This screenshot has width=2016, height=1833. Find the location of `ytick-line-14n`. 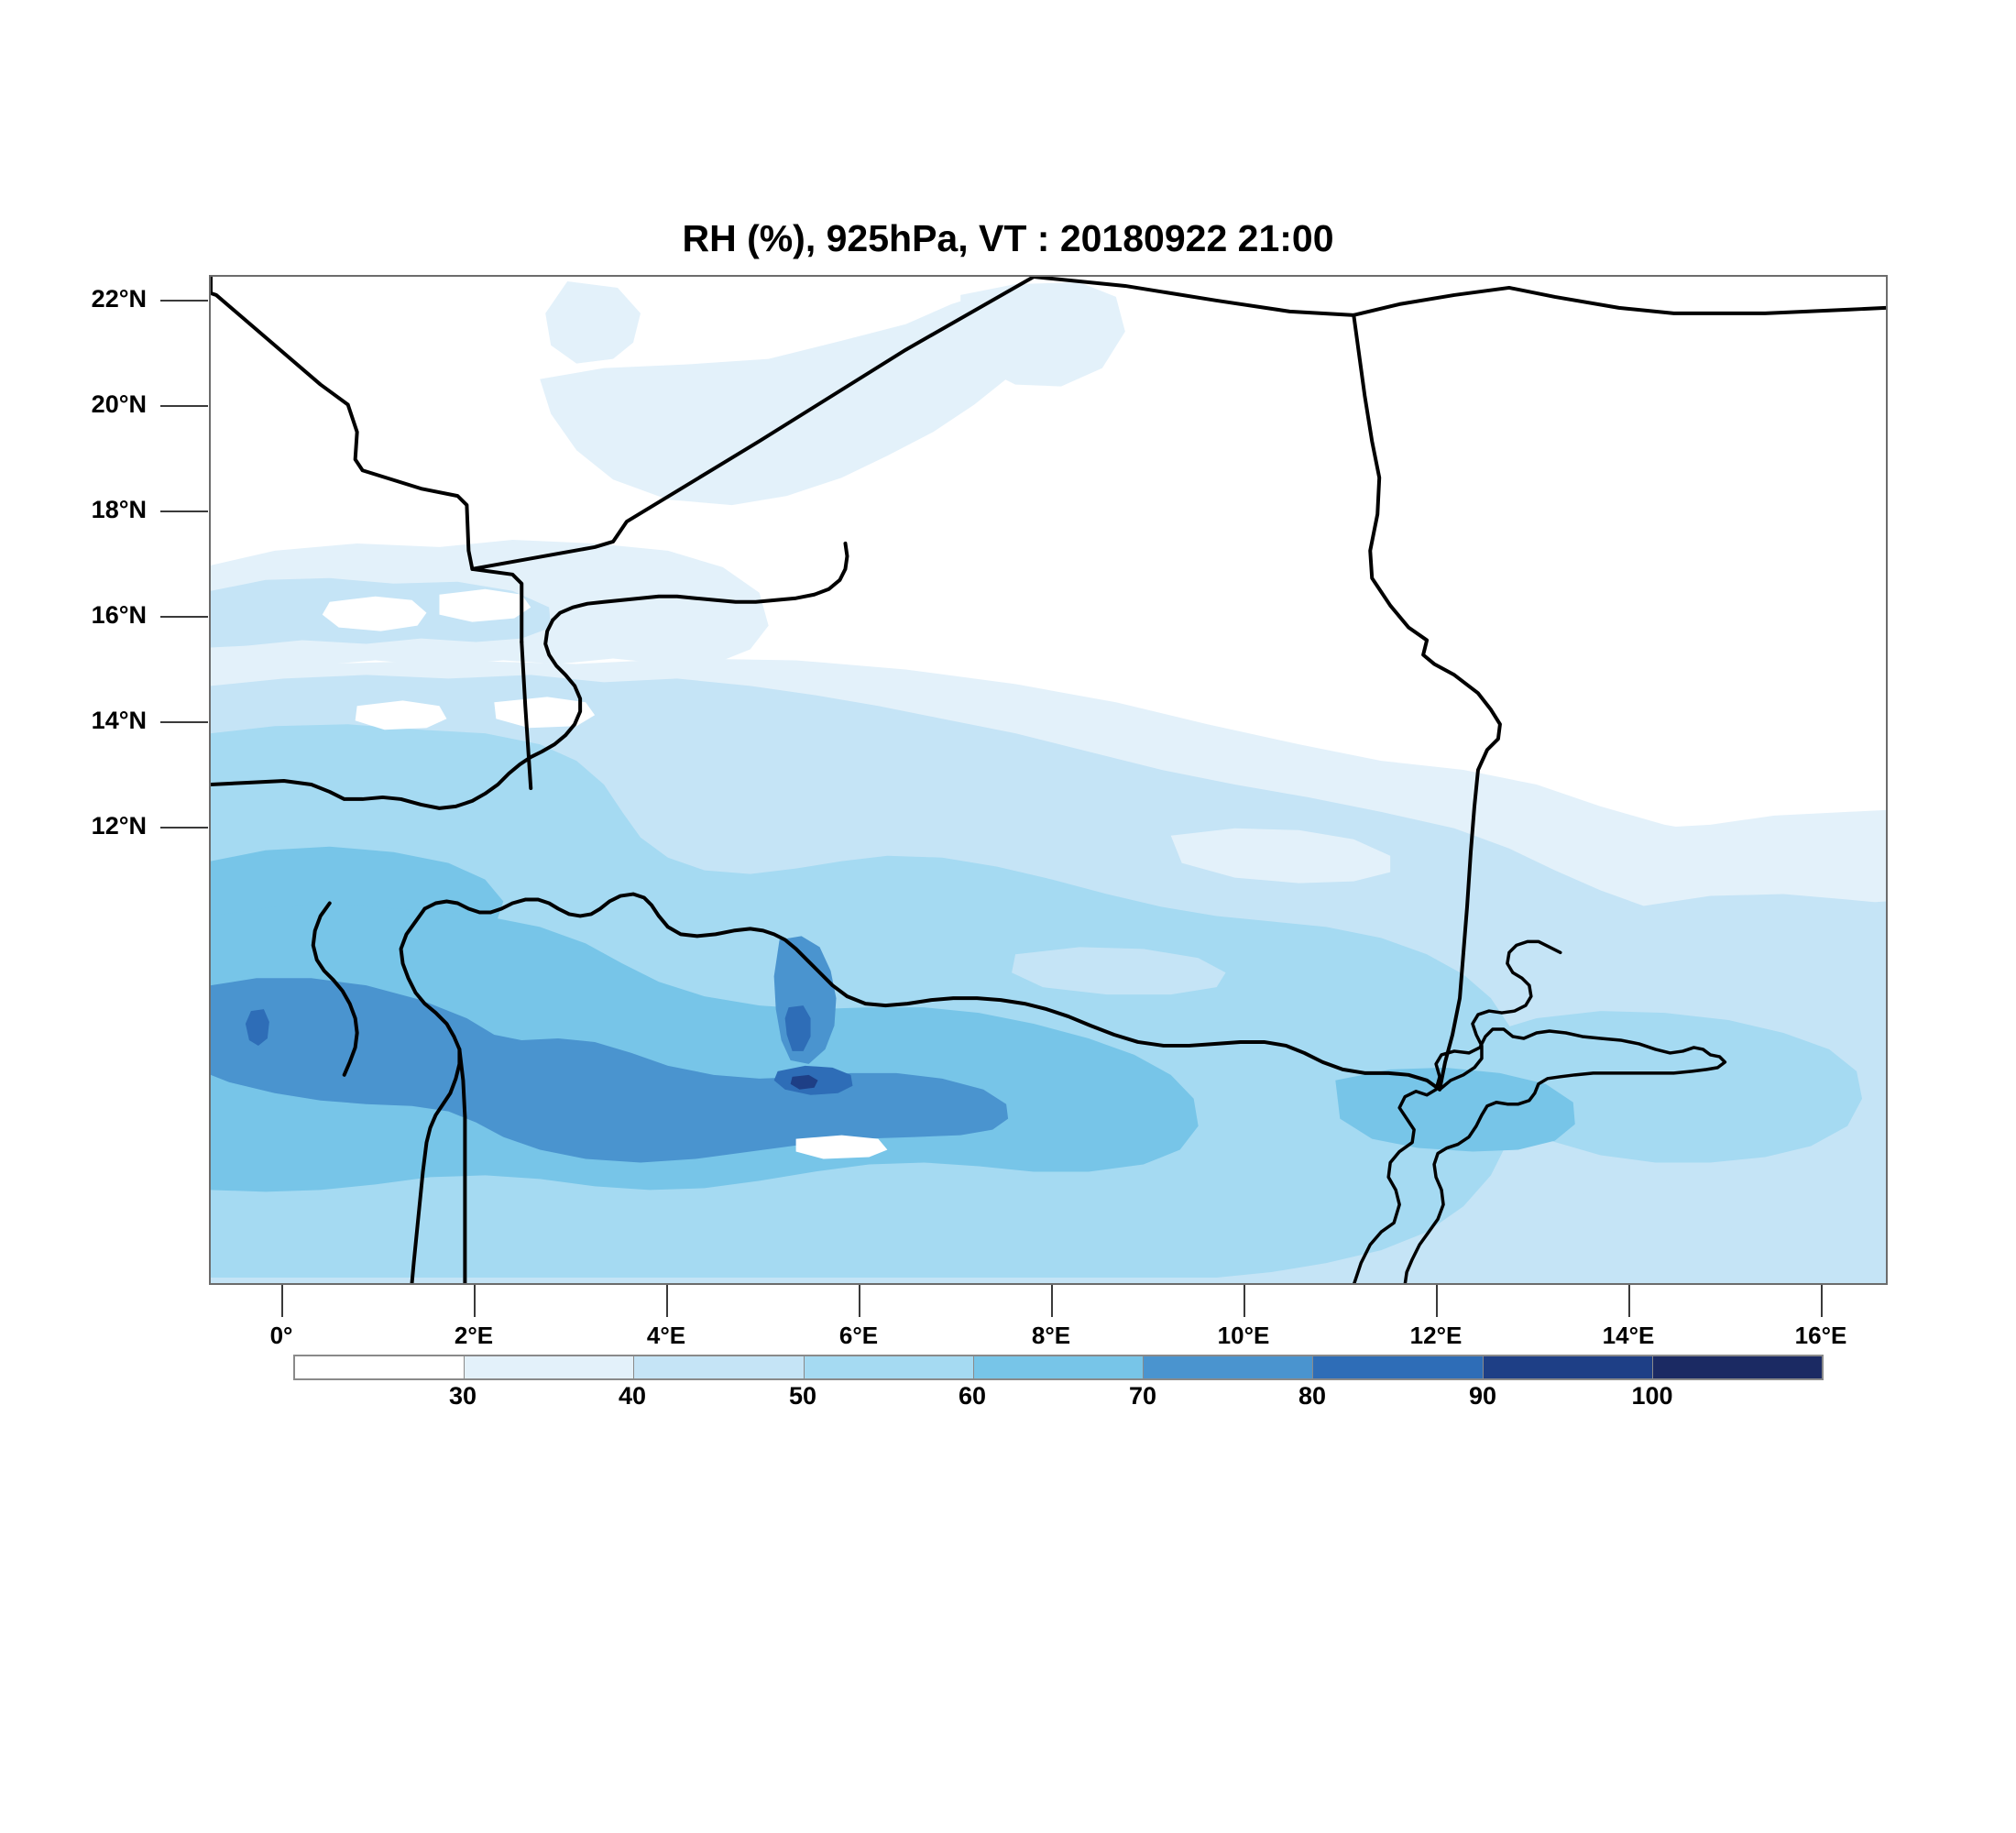

ytick-line-14n is located at coordinates (184, 722).